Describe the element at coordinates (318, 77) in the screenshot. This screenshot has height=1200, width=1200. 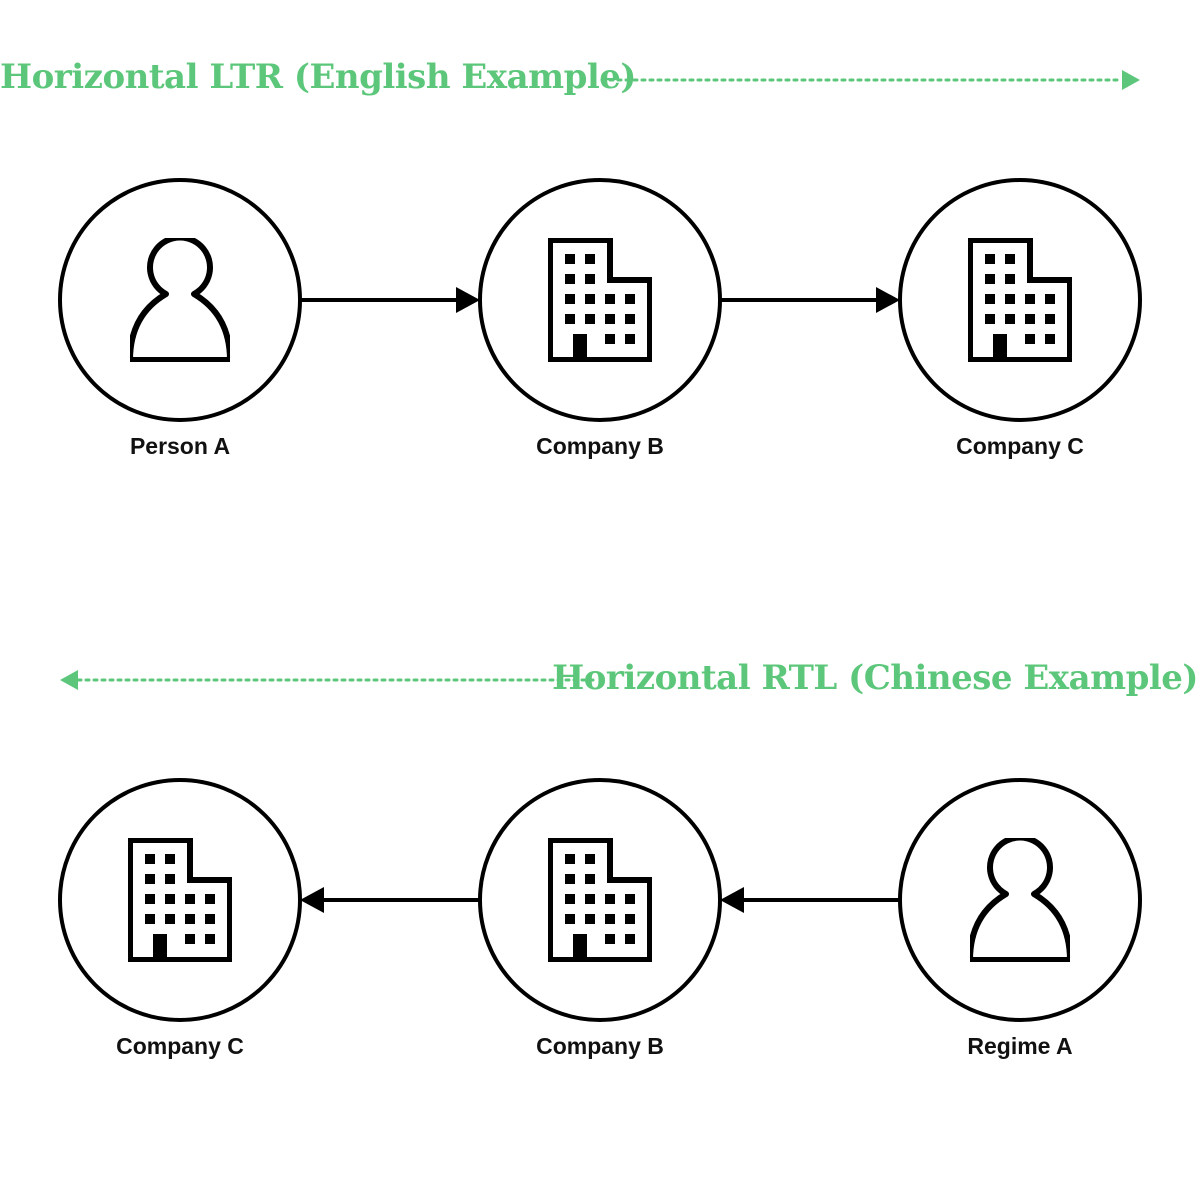
I see `section-heading-ltr: Horizontal LTR (English Example)` at that location.